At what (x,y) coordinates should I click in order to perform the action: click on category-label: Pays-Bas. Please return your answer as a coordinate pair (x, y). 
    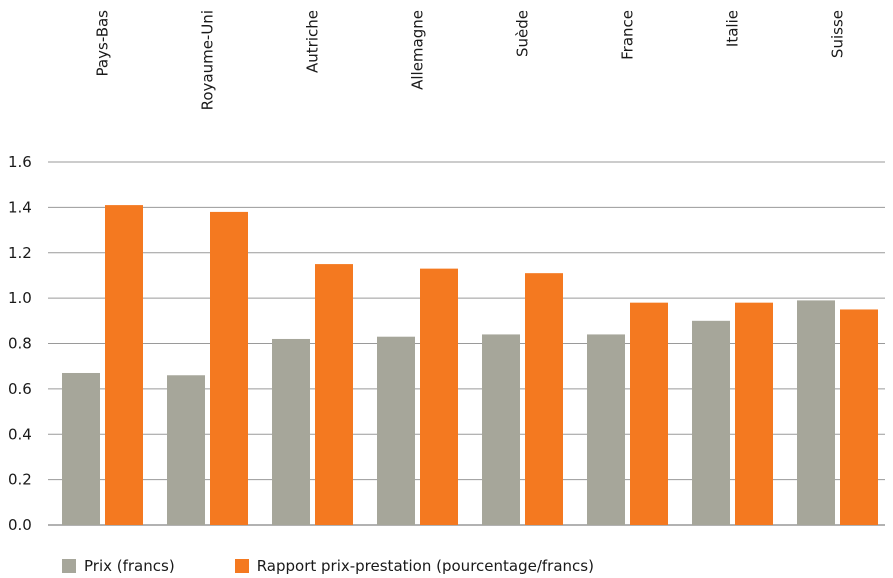
    Looking at the image, I should click on (103, 43).